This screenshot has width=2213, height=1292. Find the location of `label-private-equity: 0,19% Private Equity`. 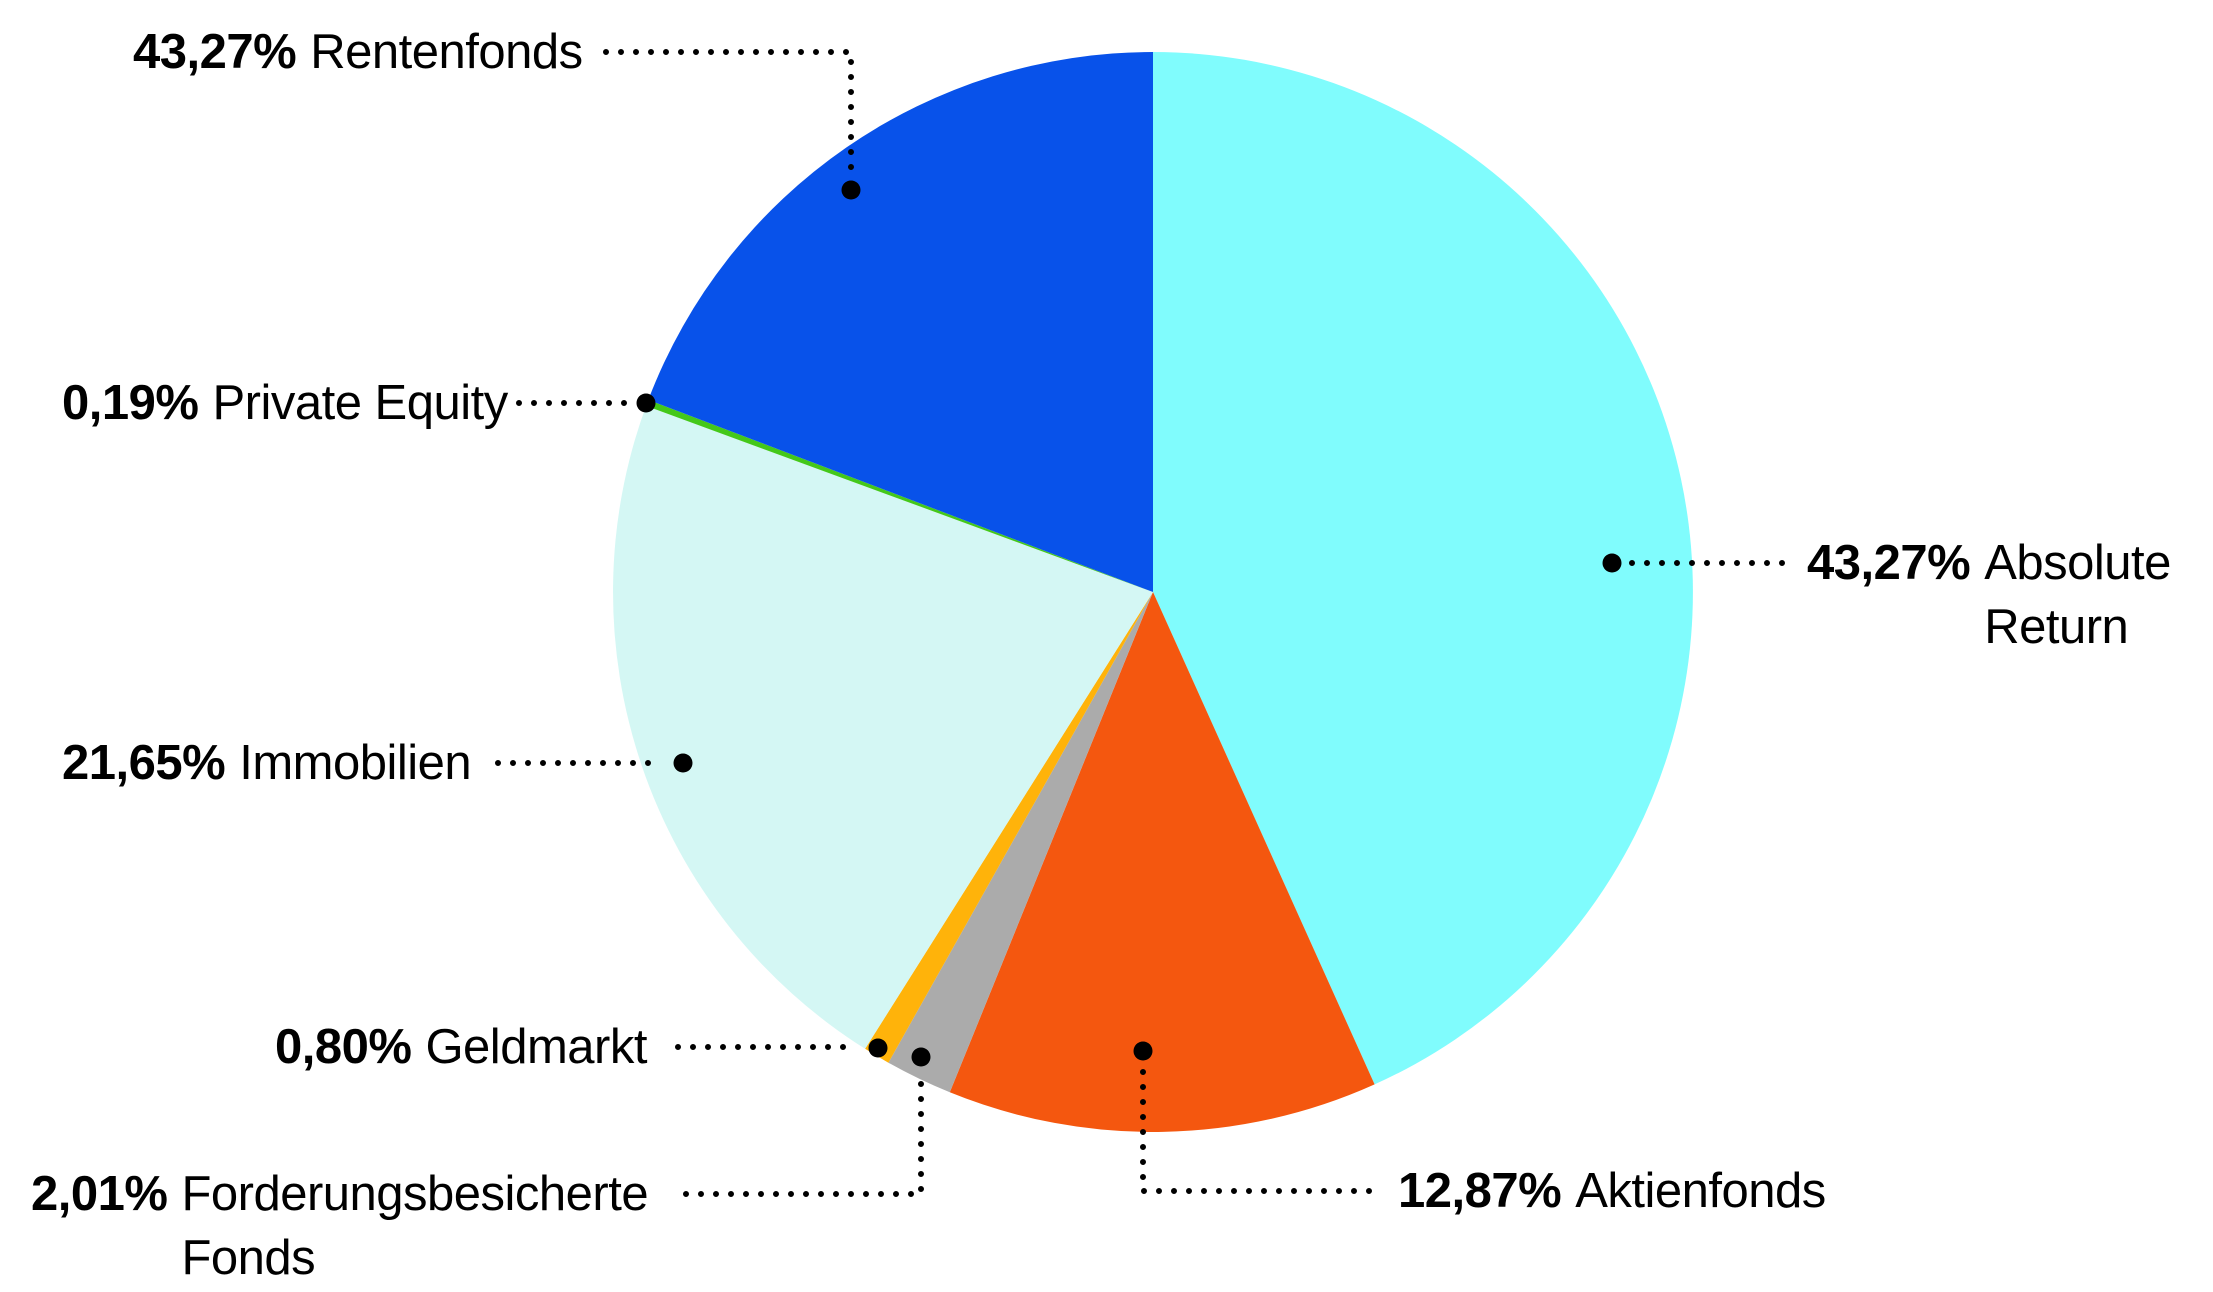

label-private-equity: 0,19% Private Equity is located at coordinates (285, 403).